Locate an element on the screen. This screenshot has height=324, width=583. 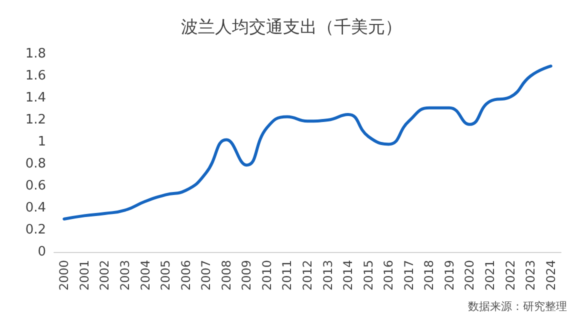
x-tick-label: 2023 is located at coordinates (531, 275).